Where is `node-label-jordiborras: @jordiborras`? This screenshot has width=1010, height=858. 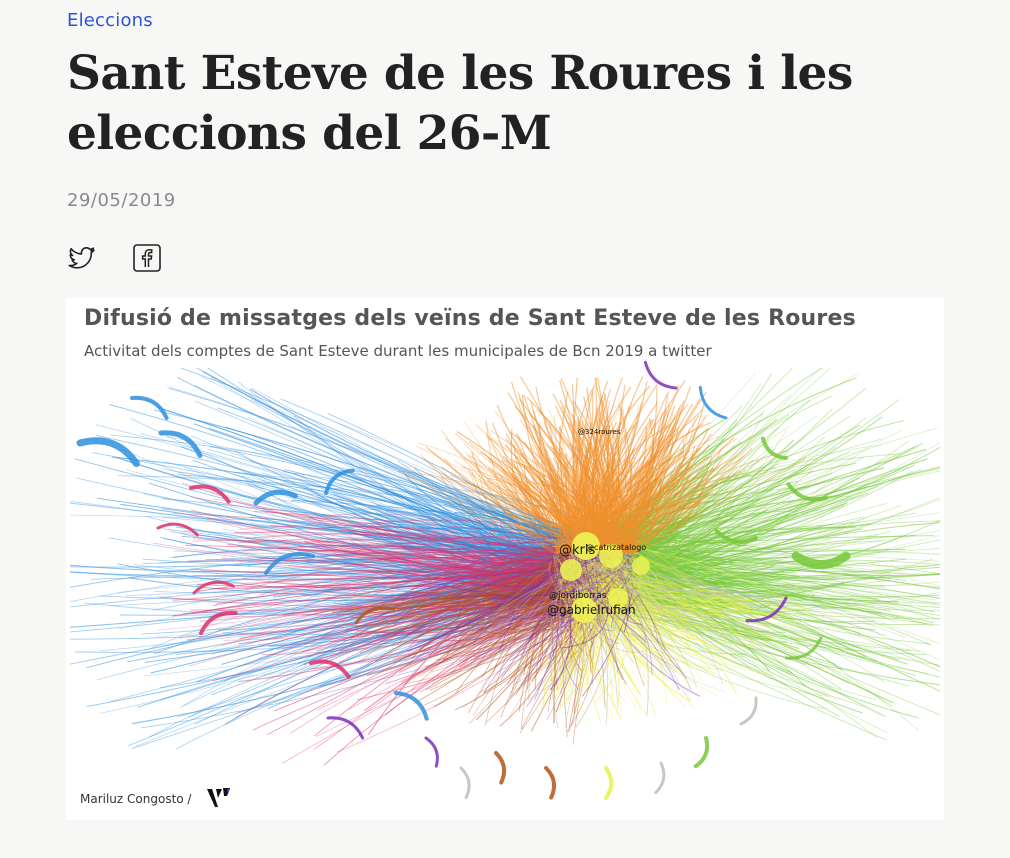
node-label-jordiborras: @jordiborras is located at coordinates (578, 596).